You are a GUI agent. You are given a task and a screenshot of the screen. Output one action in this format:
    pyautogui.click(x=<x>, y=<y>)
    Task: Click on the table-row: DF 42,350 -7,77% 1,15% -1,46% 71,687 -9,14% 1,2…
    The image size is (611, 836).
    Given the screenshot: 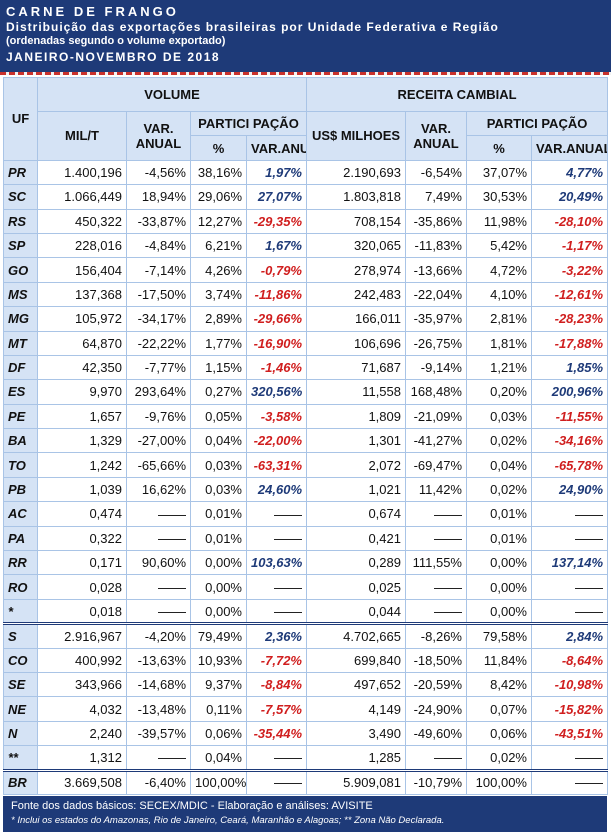 What is the action you would take?
    pyautogui.click(x=306, y=367)
    